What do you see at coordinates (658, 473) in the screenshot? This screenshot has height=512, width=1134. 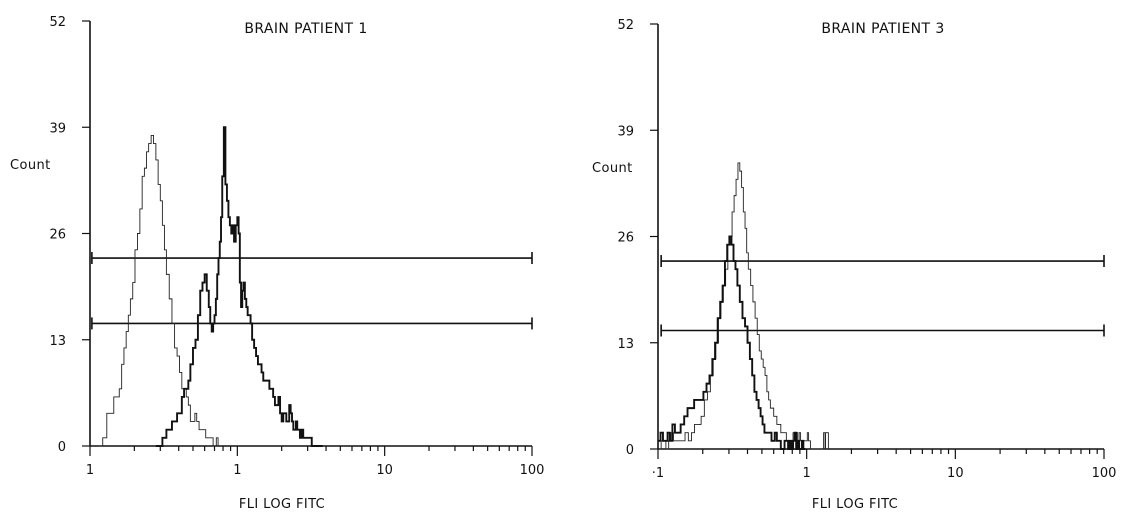 I see `x-tick-label: ·1` at bounding box center [658, 473].